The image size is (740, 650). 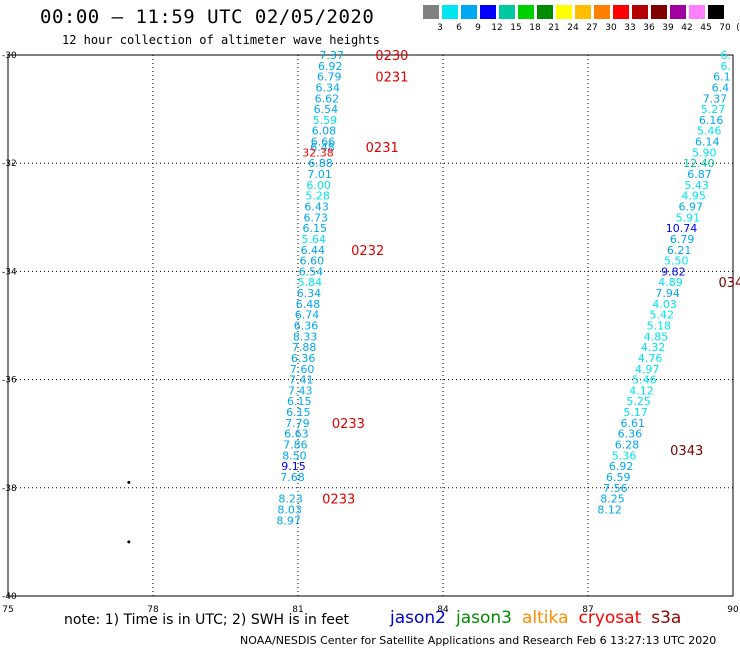 I want to click on color-scale-label: 24, so click(x=573, y=28).